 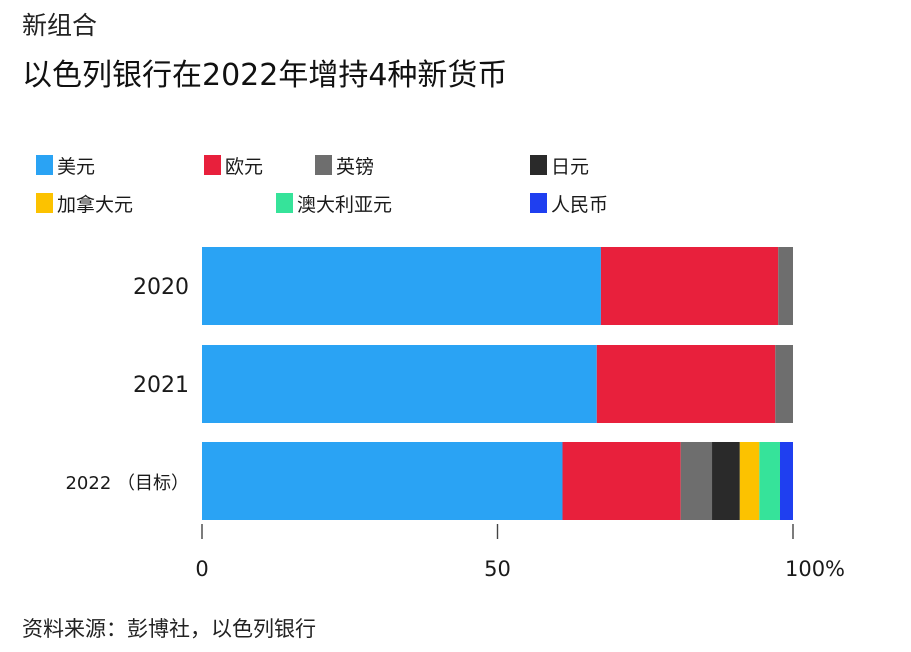 I want to click on legend-swatch-cny, so click(x=538, y=203).